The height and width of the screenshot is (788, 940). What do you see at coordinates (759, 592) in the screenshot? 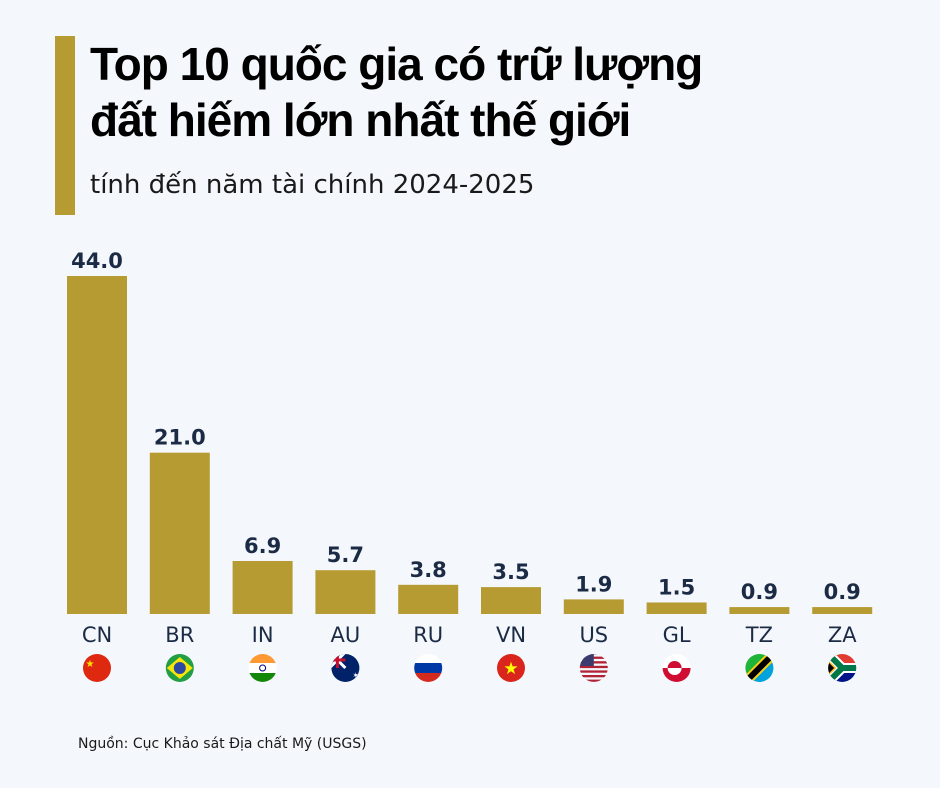
I see `data-label-TZ: 0.9` at bounding box center [759, 592].